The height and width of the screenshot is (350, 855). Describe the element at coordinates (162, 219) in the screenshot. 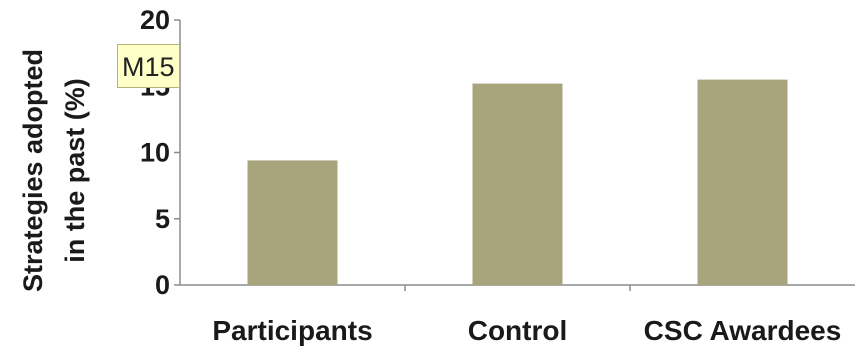

I see `y-tick-label-5: 5` at that location.